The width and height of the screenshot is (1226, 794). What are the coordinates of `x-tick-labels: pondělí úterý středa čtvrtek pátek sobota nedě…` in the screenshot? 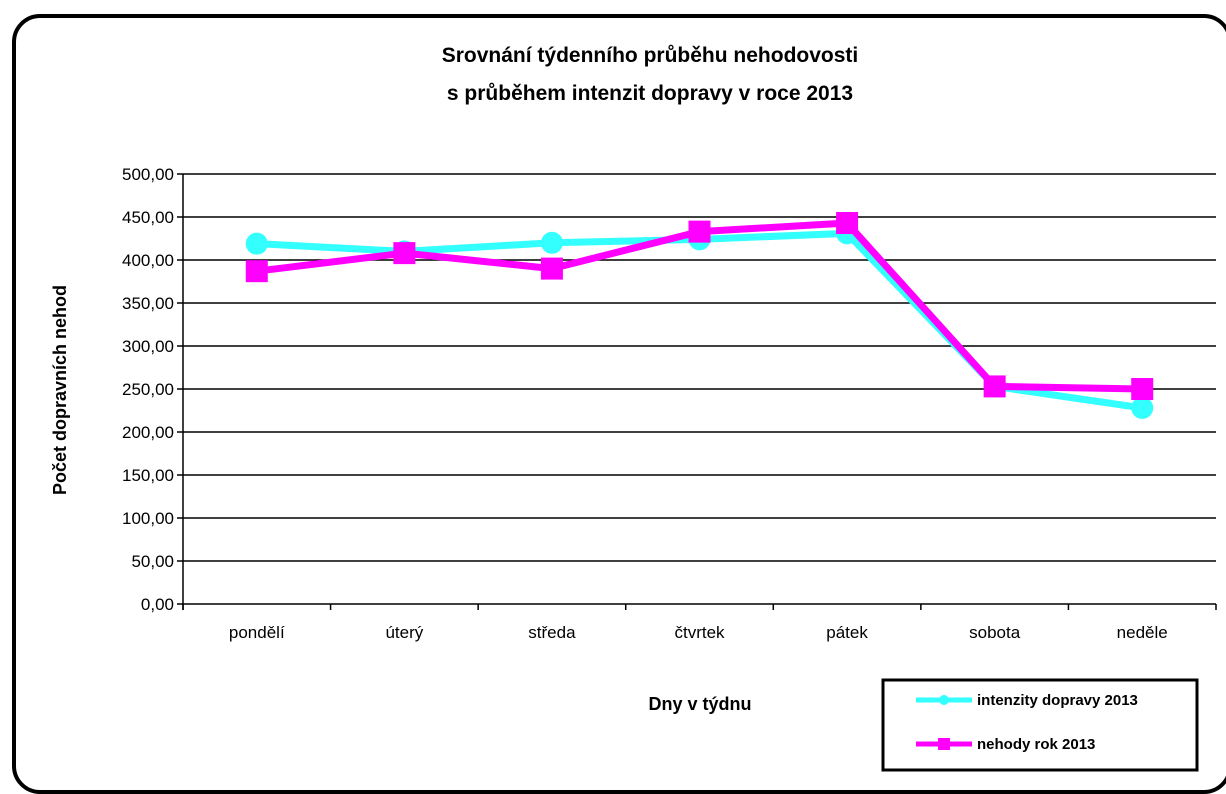 It's located at (698, 632).